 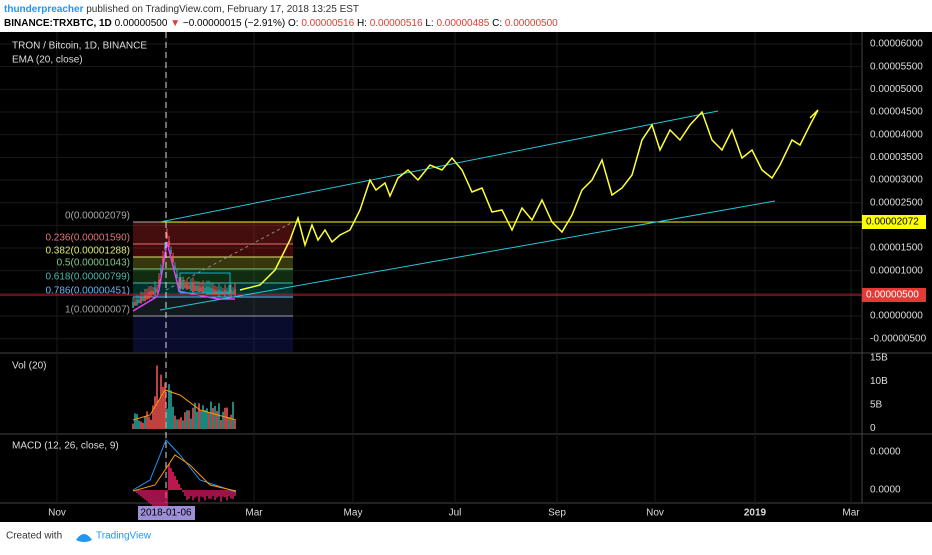 What do you see at coordinates (879, 381) in the screenshot?
I see `volume-tick-label: 10B` at bounding box center [879, 381].